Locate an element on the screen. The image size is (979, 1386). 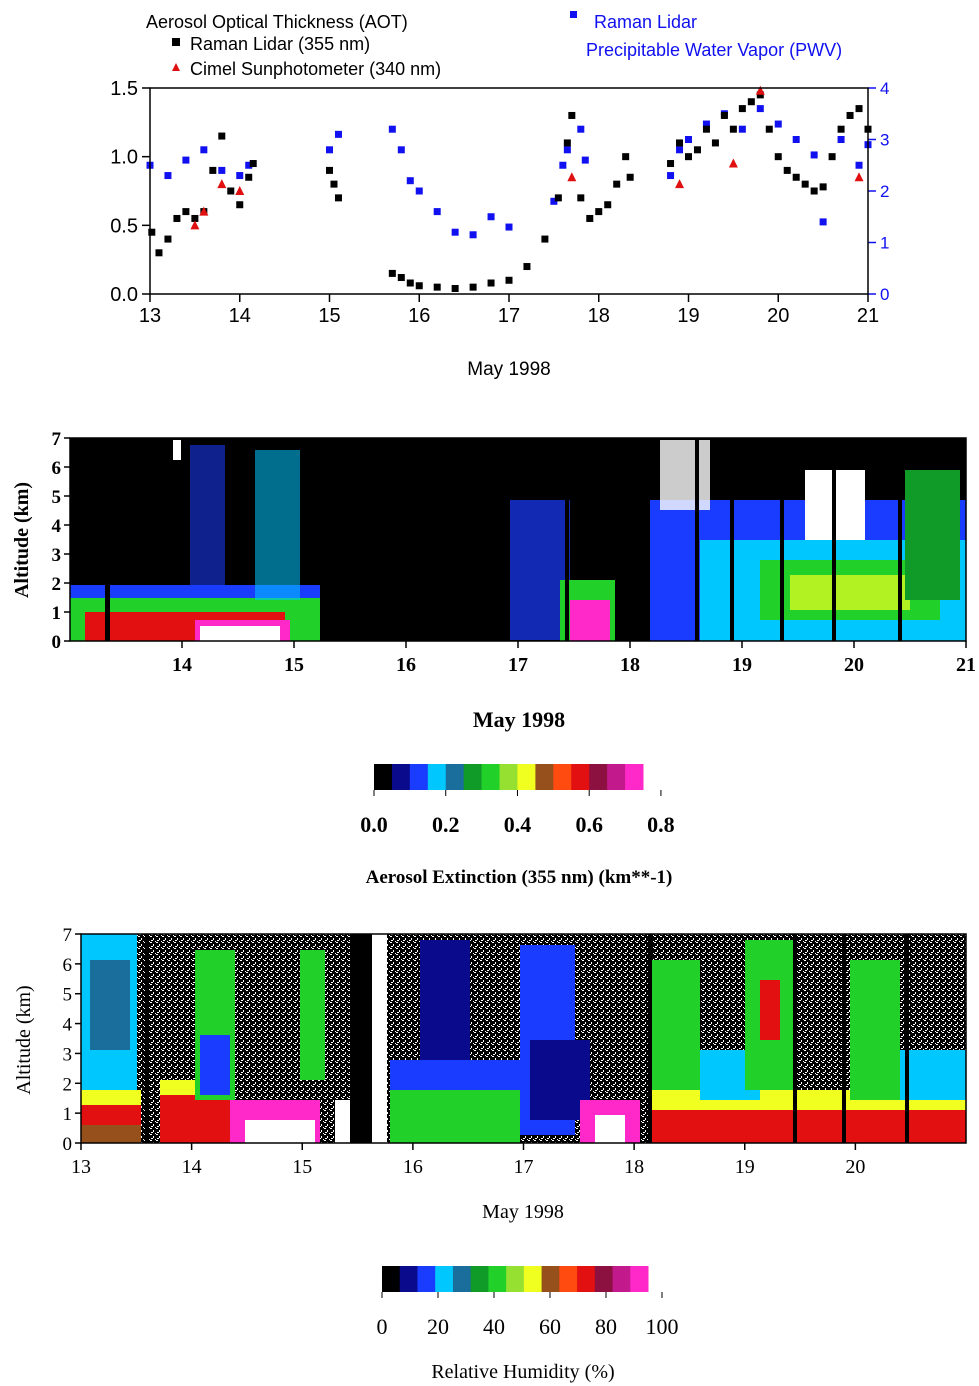
heatmap-y-tick-label: 3 is located at coordinates (68, 1054).